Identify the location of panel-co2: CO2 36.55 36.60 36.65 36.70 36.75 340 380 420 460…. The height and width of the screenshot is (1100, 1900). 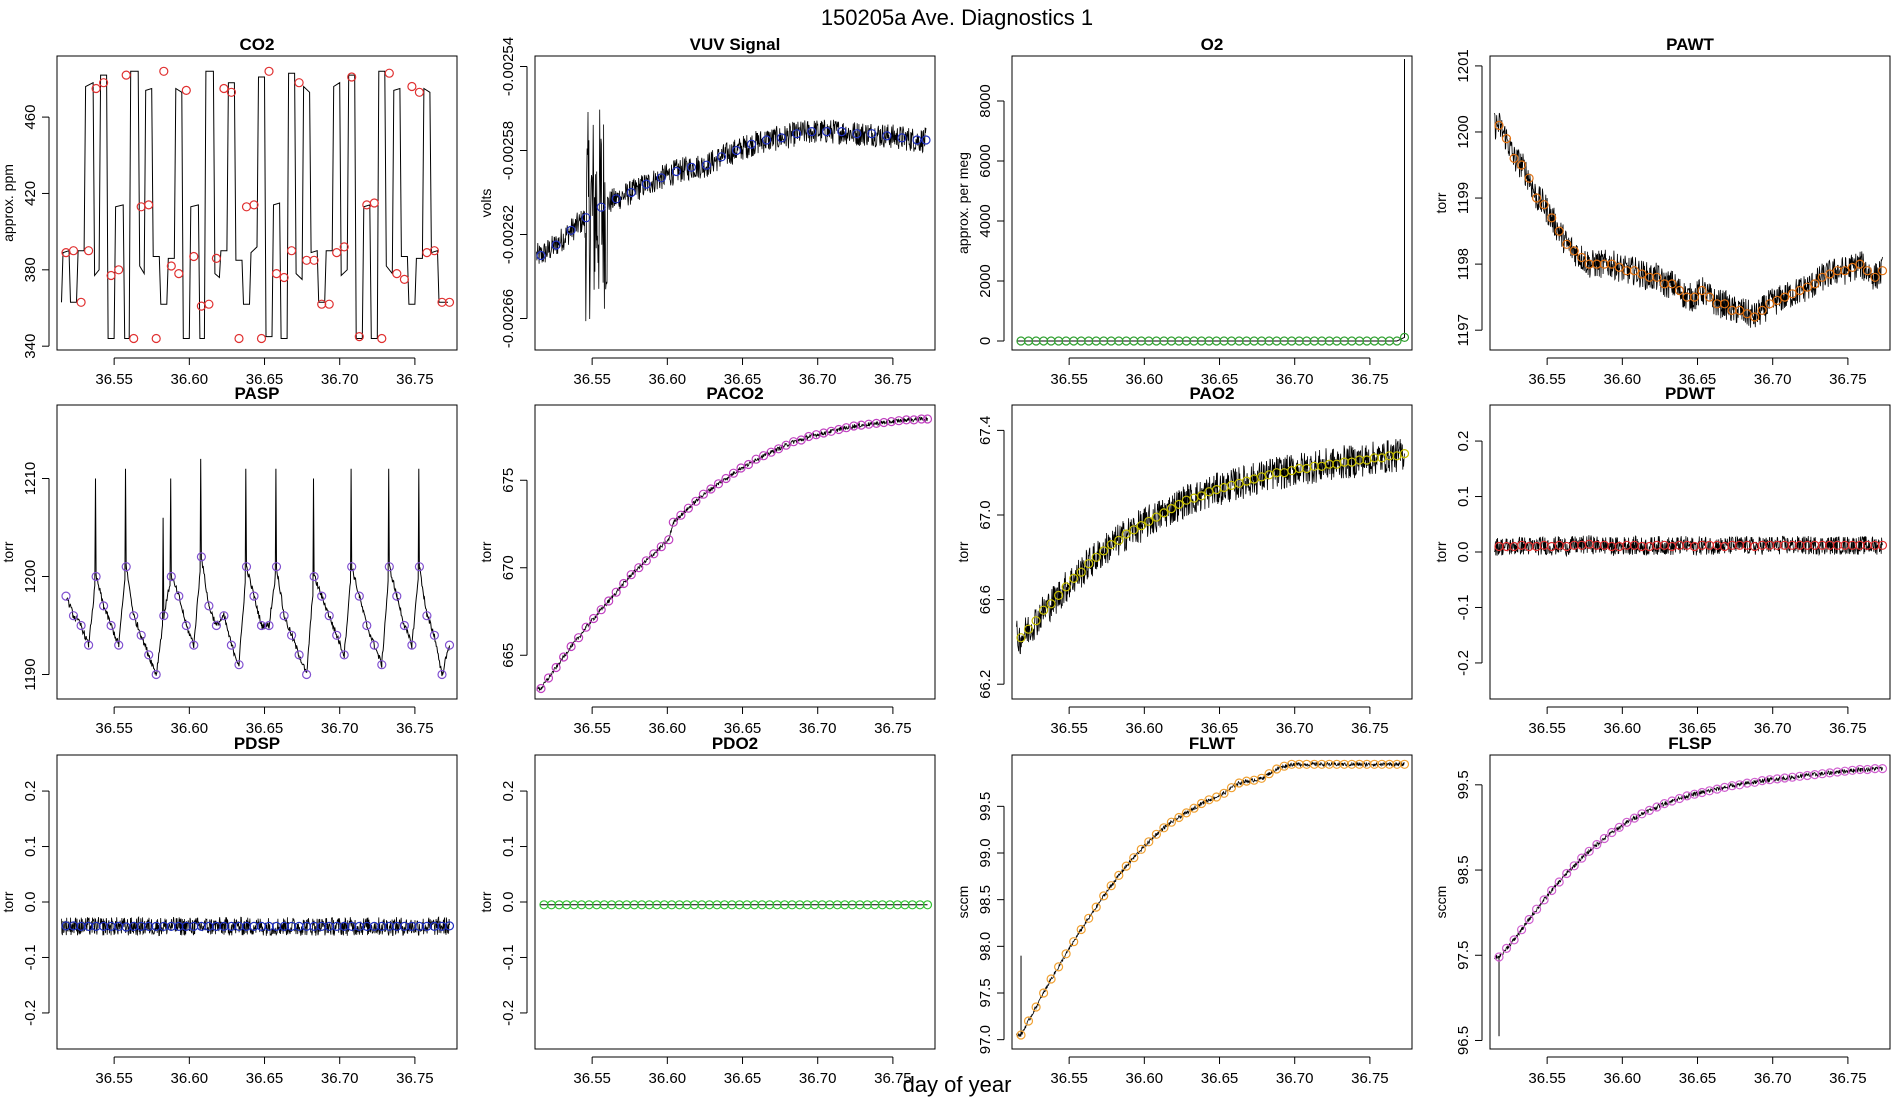
(229, 211).